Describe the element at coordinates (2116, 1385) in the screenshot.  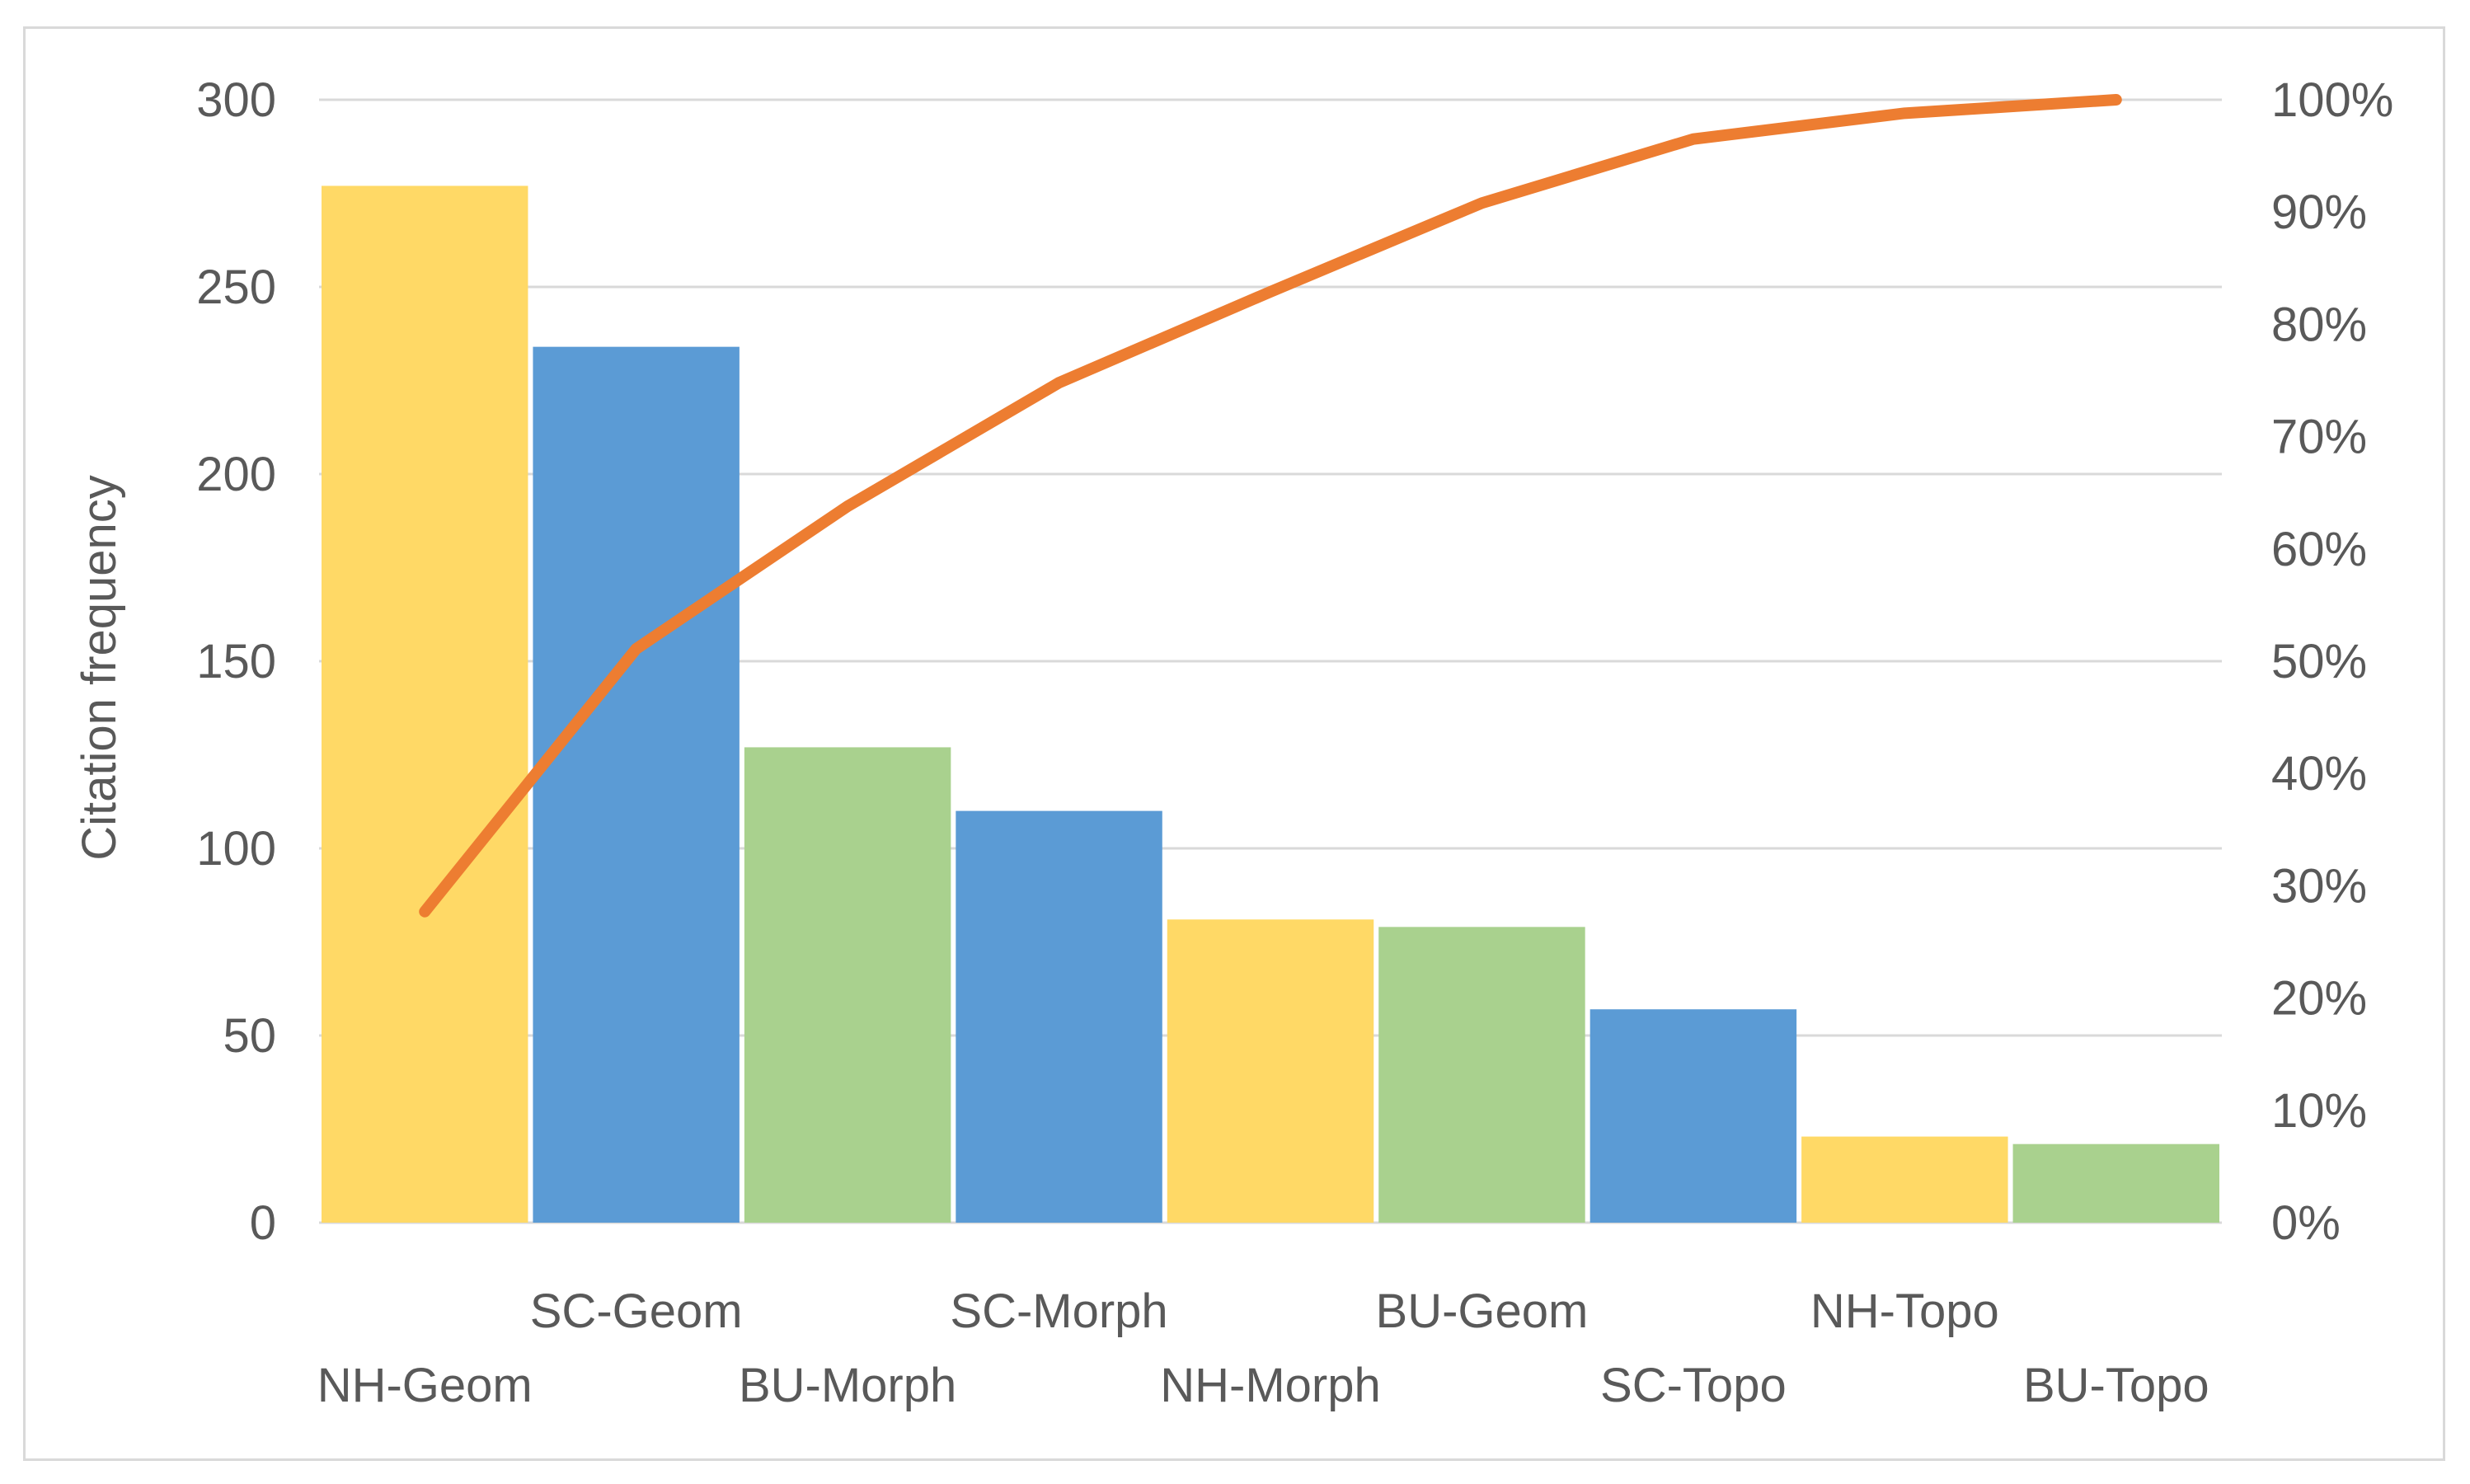
I see `x-tick-label: BU-Topo` at that location.